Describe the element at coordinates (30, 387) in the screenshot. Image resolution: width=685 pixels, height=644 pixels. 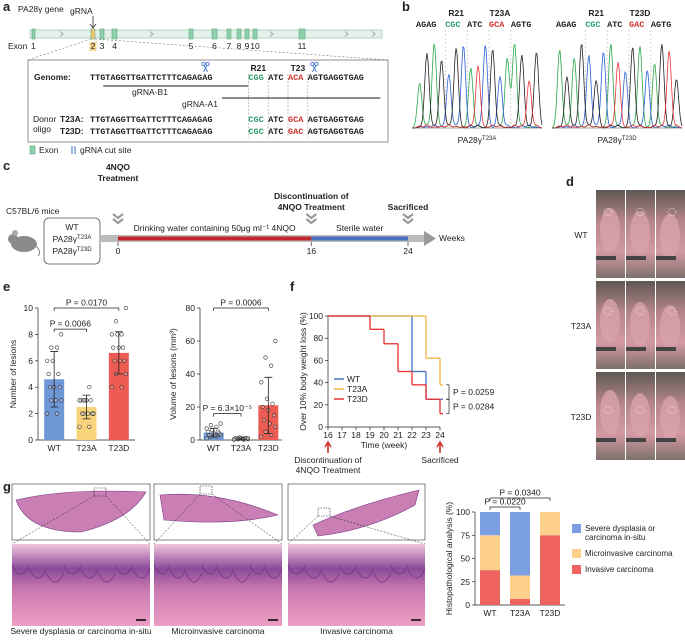
I see `y-tick-label: 4` at that location.